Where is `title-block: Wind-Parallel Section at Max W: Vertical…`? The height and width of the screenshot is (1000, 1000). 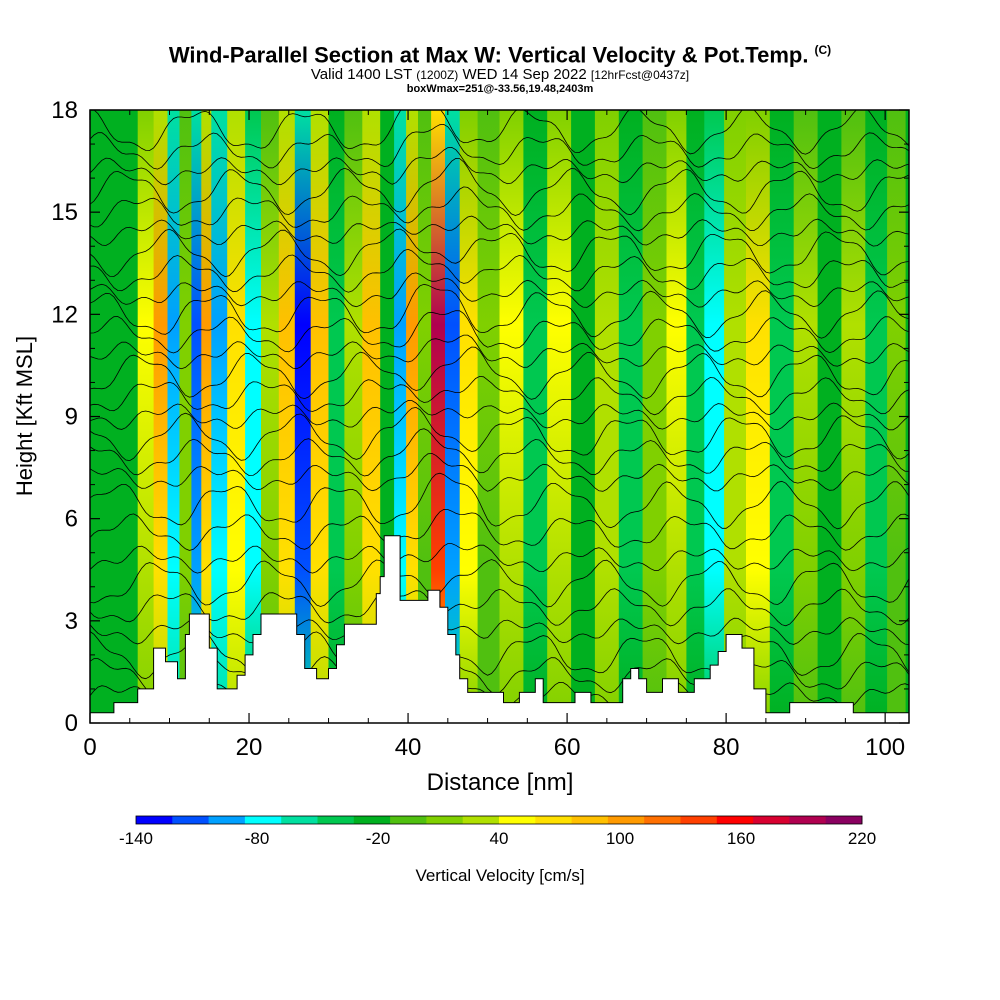
title-block: Wind-Parallel Section at Max W: Vertical… is located at coordinates (500, 67).